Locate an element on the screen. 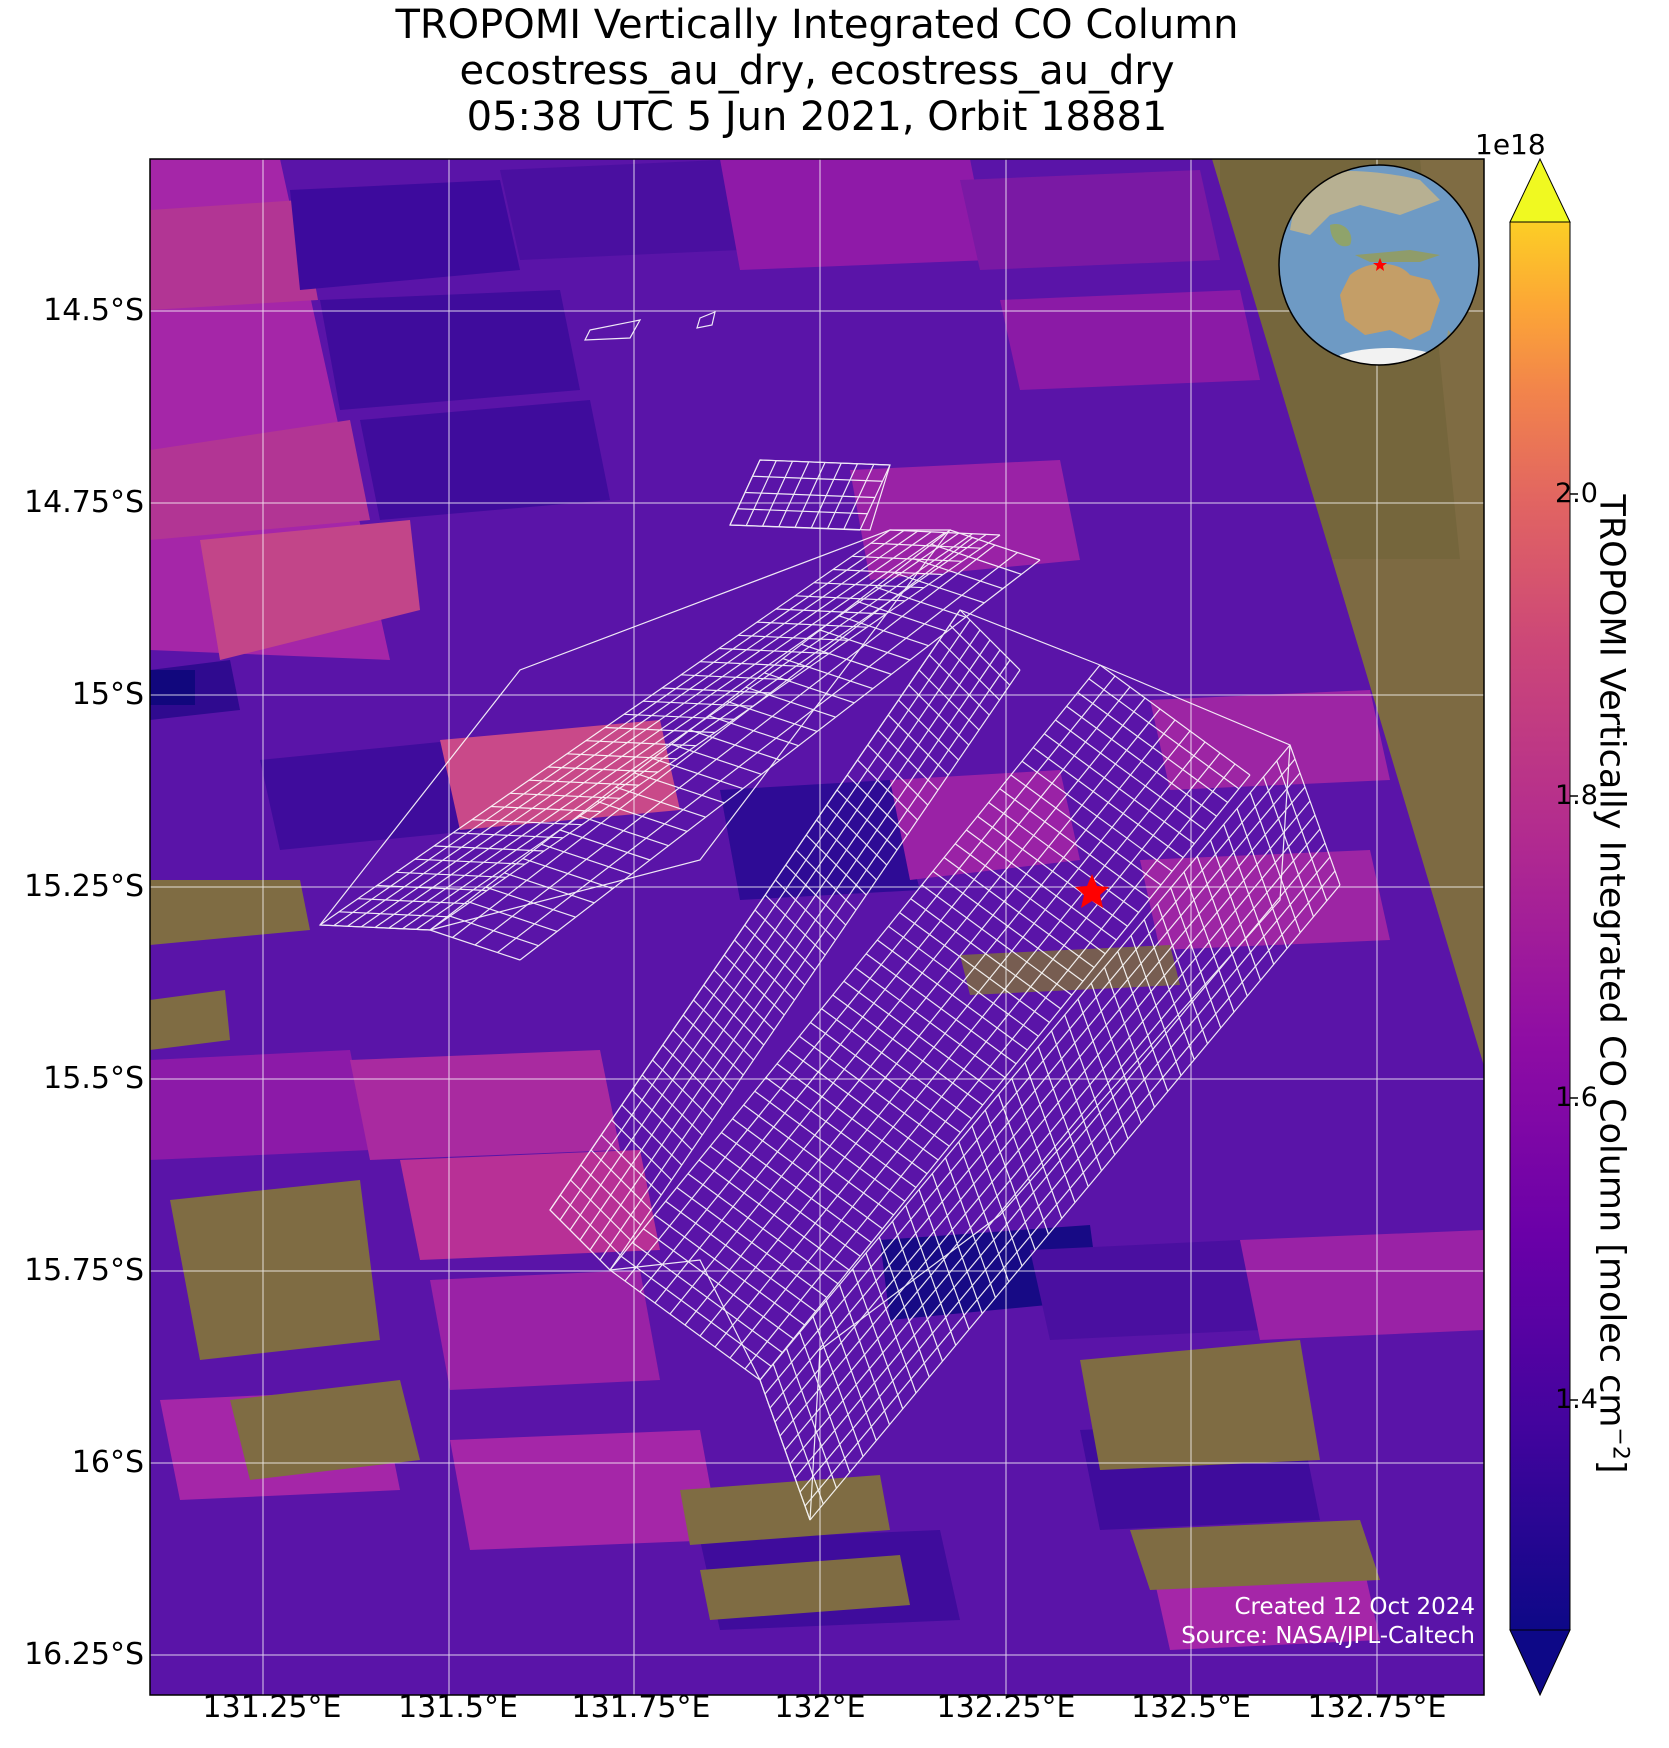  globe-site-star-icon is located at coordinates (1380, 264).